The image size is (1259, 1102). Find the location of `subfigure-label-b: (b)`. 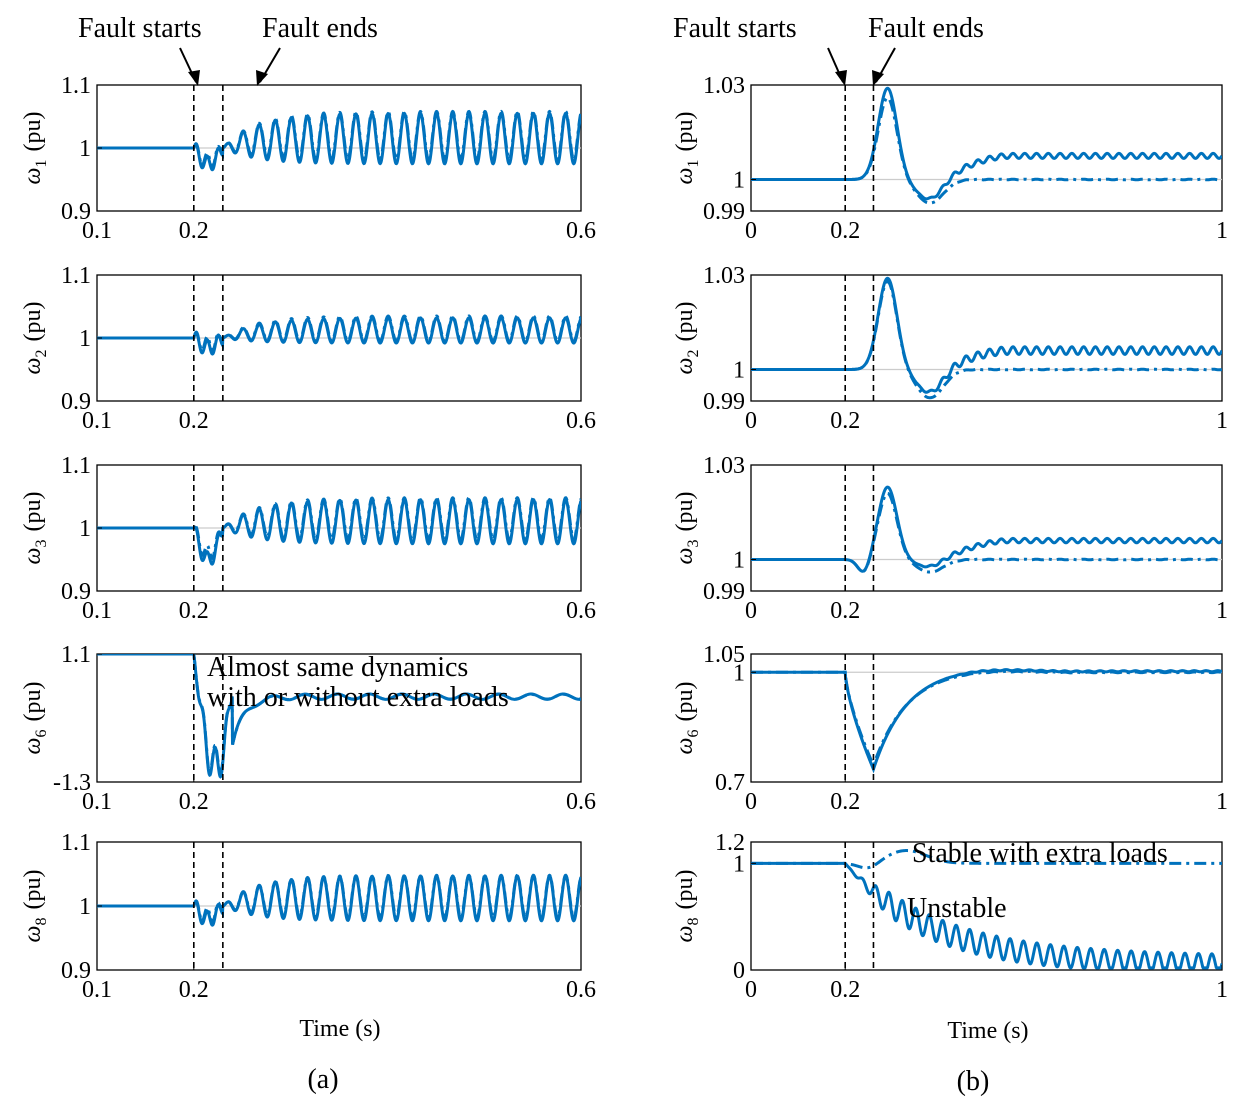

subfigure-label-b: (b) is located at coordinates (973, 1081).